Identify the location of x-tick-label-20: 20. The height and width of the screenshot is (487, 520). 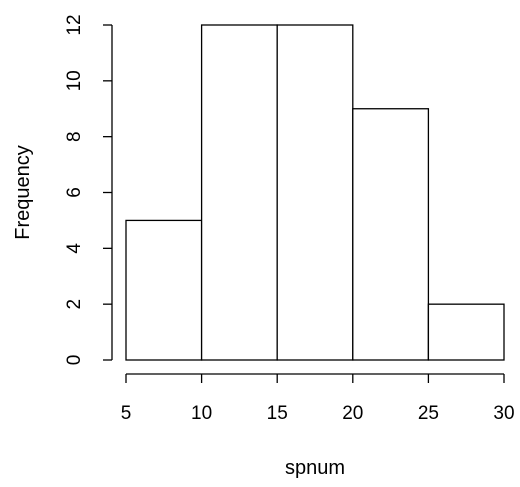
(352, 413).